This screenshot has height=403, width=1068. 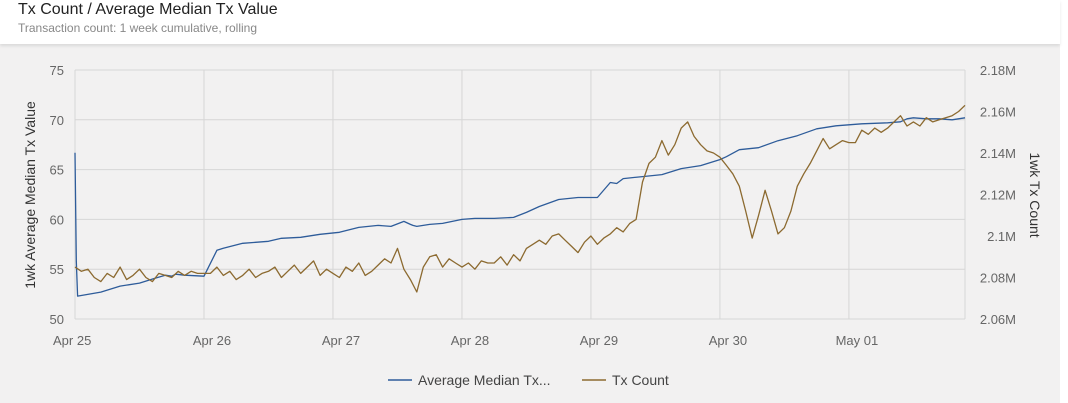 What do you see at coordinates (998, 278) in the screenshot?
I see `right-tick-label: 2.08M` at bounding box center [998, 278].